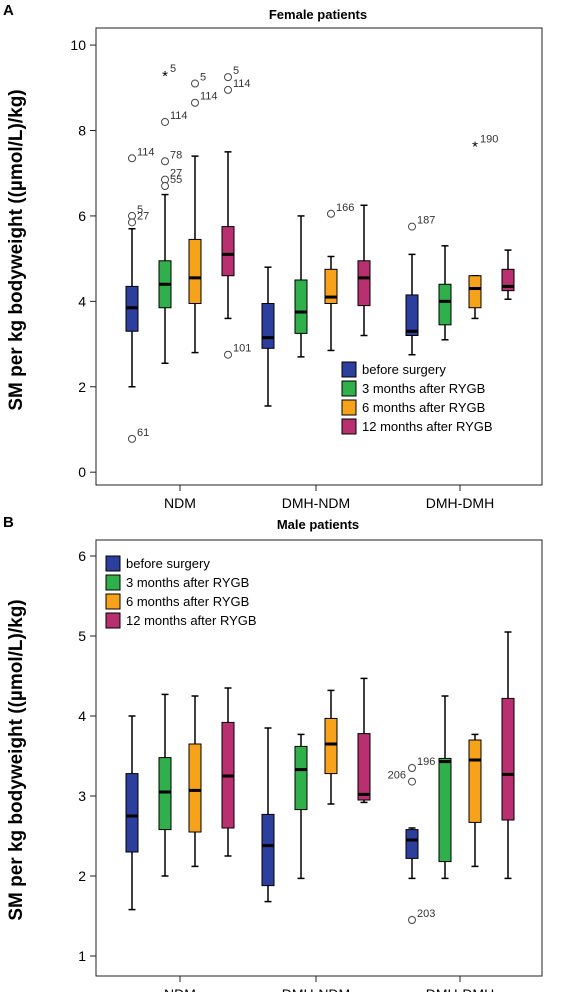 The image size is (561, 992). I want to click on outlier-label: 187, so click(426, 221).